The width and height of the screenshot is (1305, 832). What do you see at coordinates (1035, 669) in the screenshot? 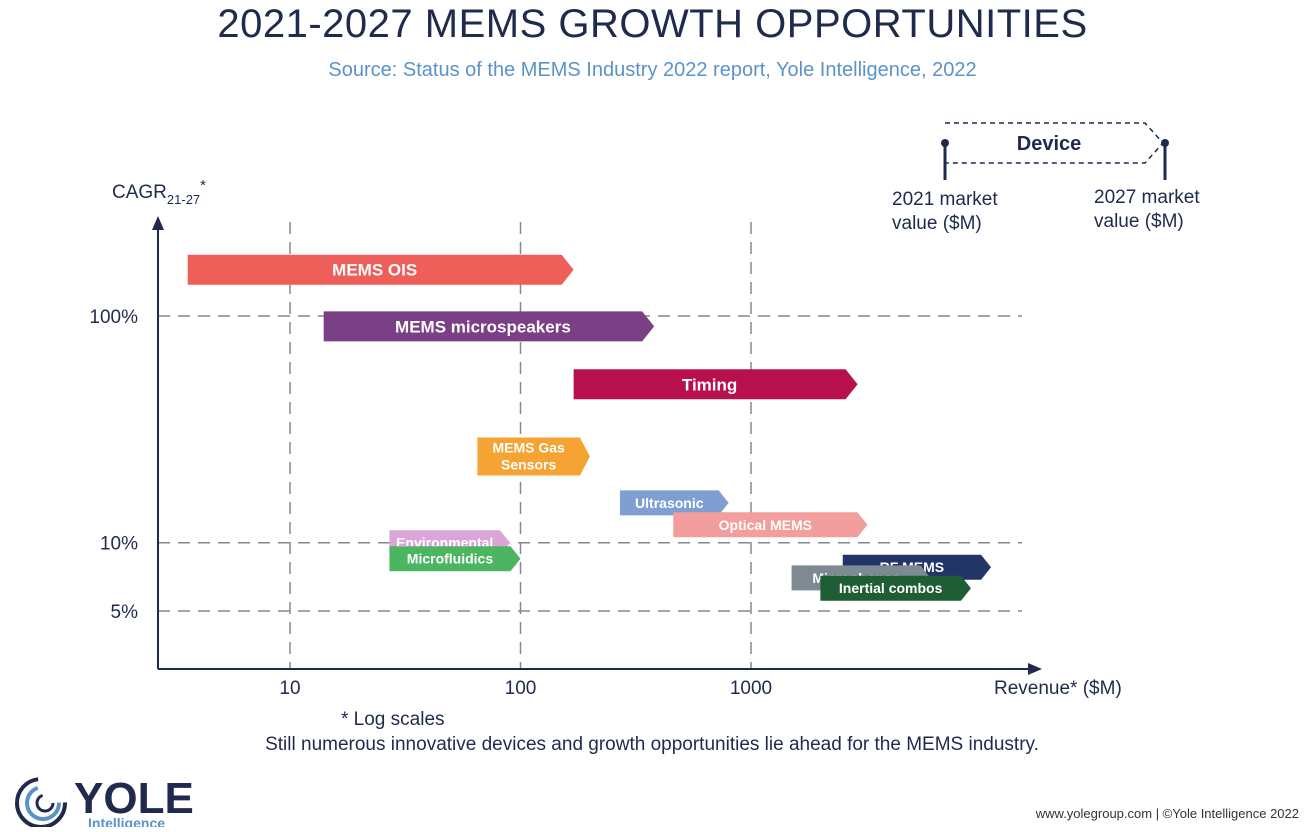
I see `x-axis-arrowhead` at bounding box center [1035, 669].